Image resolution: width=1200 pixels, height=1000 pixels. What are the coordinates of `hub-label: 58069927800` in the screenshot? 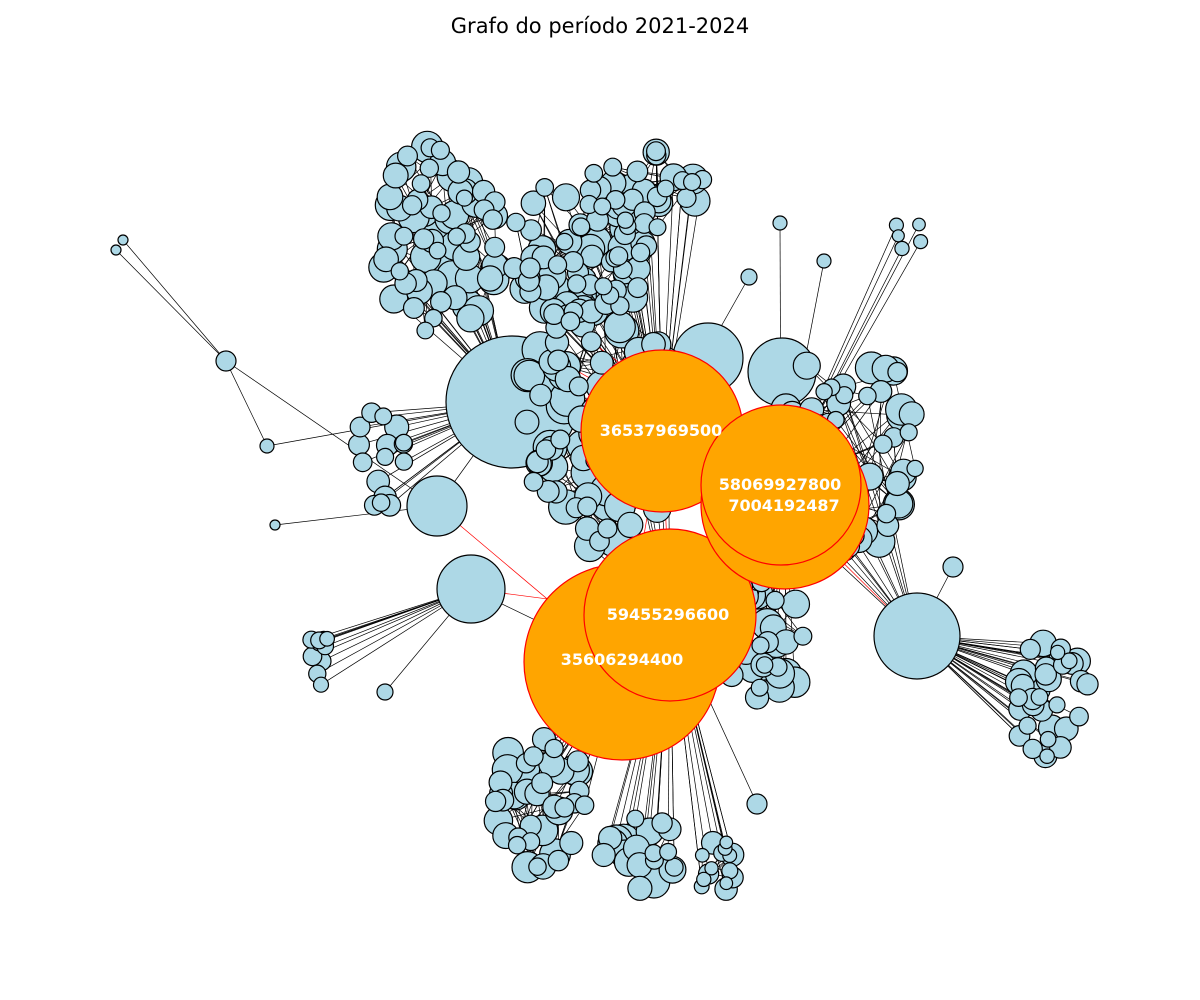 It's located at (780, 484).